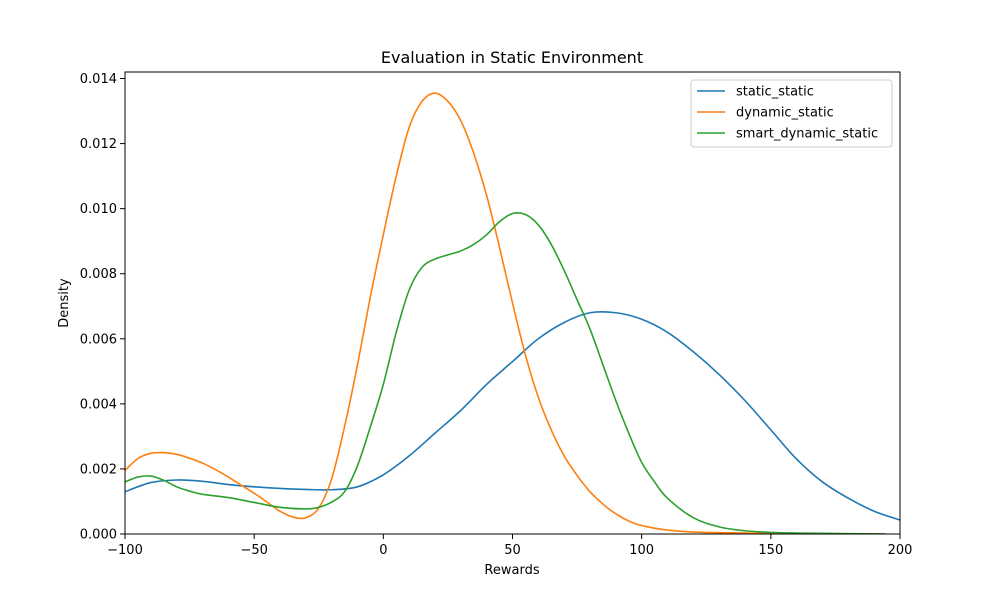  I want to click on y-tick-label: 0.002, so click(98, 469).